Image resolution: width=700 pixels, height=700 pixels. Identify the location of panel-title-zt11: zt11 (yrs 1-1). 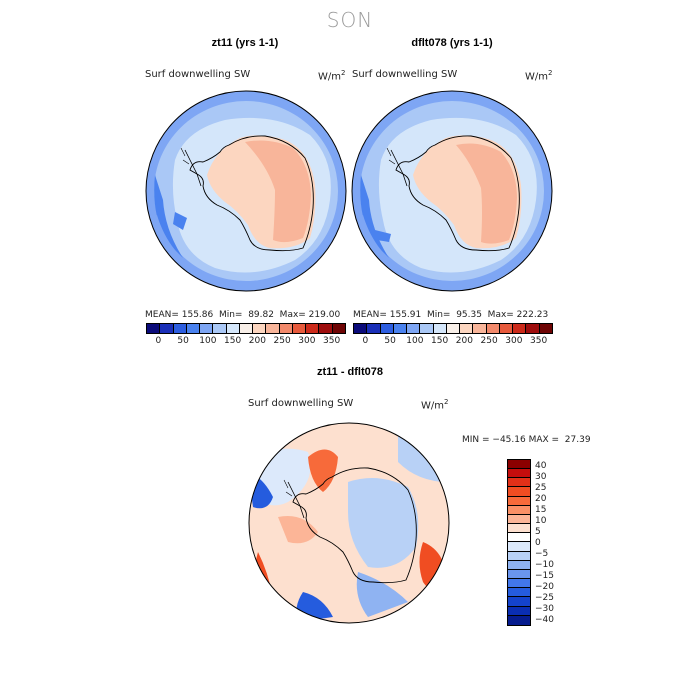
(245, 43).